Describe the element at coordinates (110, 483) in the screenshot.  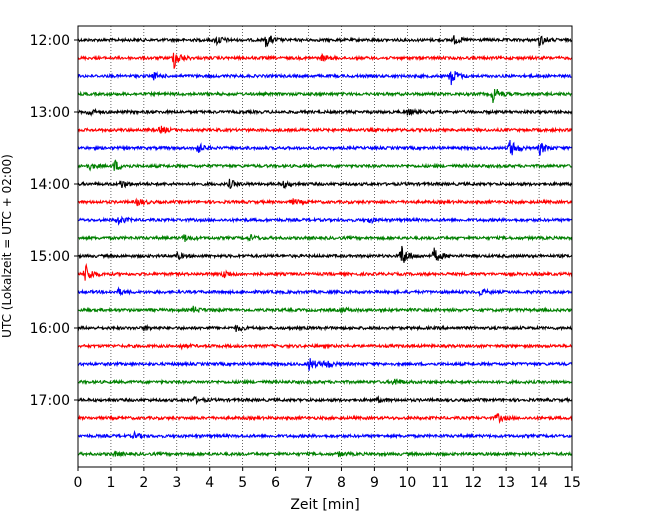
I see `x-tick-label: 1` at that location.